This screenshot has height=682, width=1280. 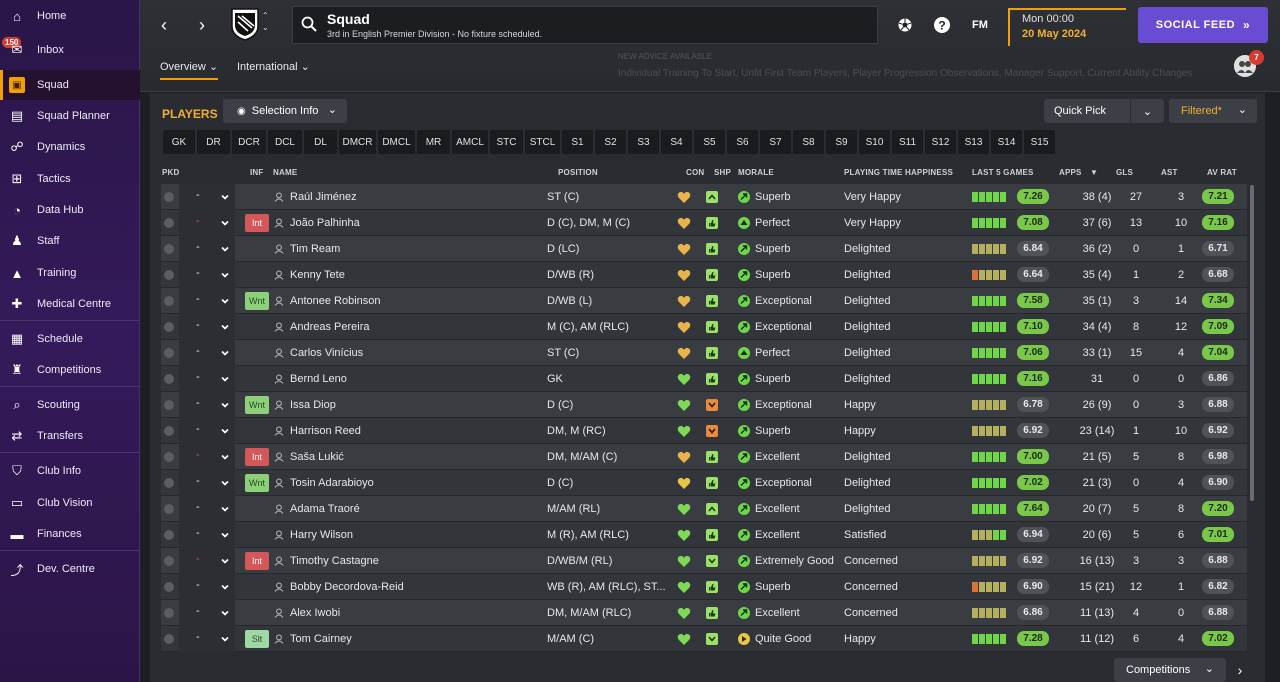 What do you see at coordinates (325, 431) in the screenshot?
I see `player-name: Harrison Reed` at bounding box center [325, 431].